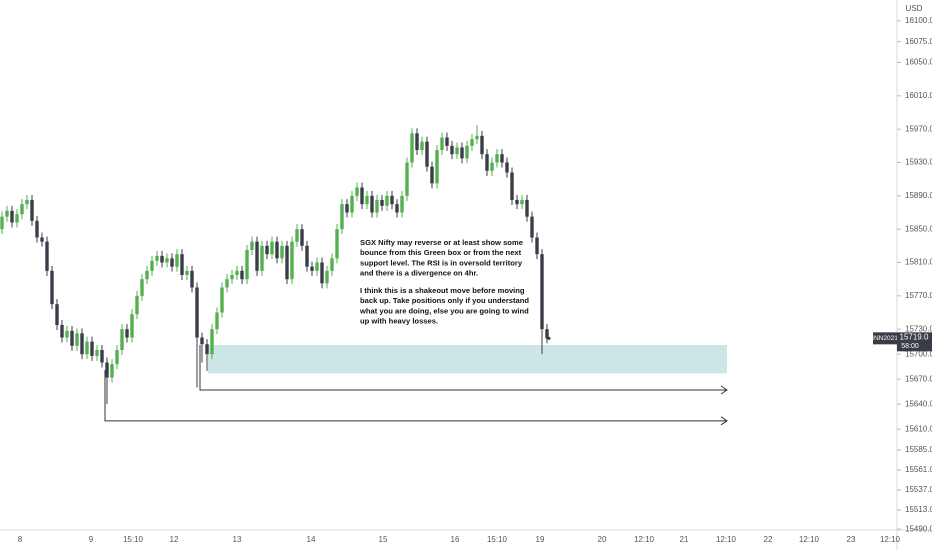 The width and height of the screenshot is (932, 550). What do you see at coordinates (918, 353) in the screenshot?
I see `y-tick-label: 15700.0` at bounding box center [918, 353].